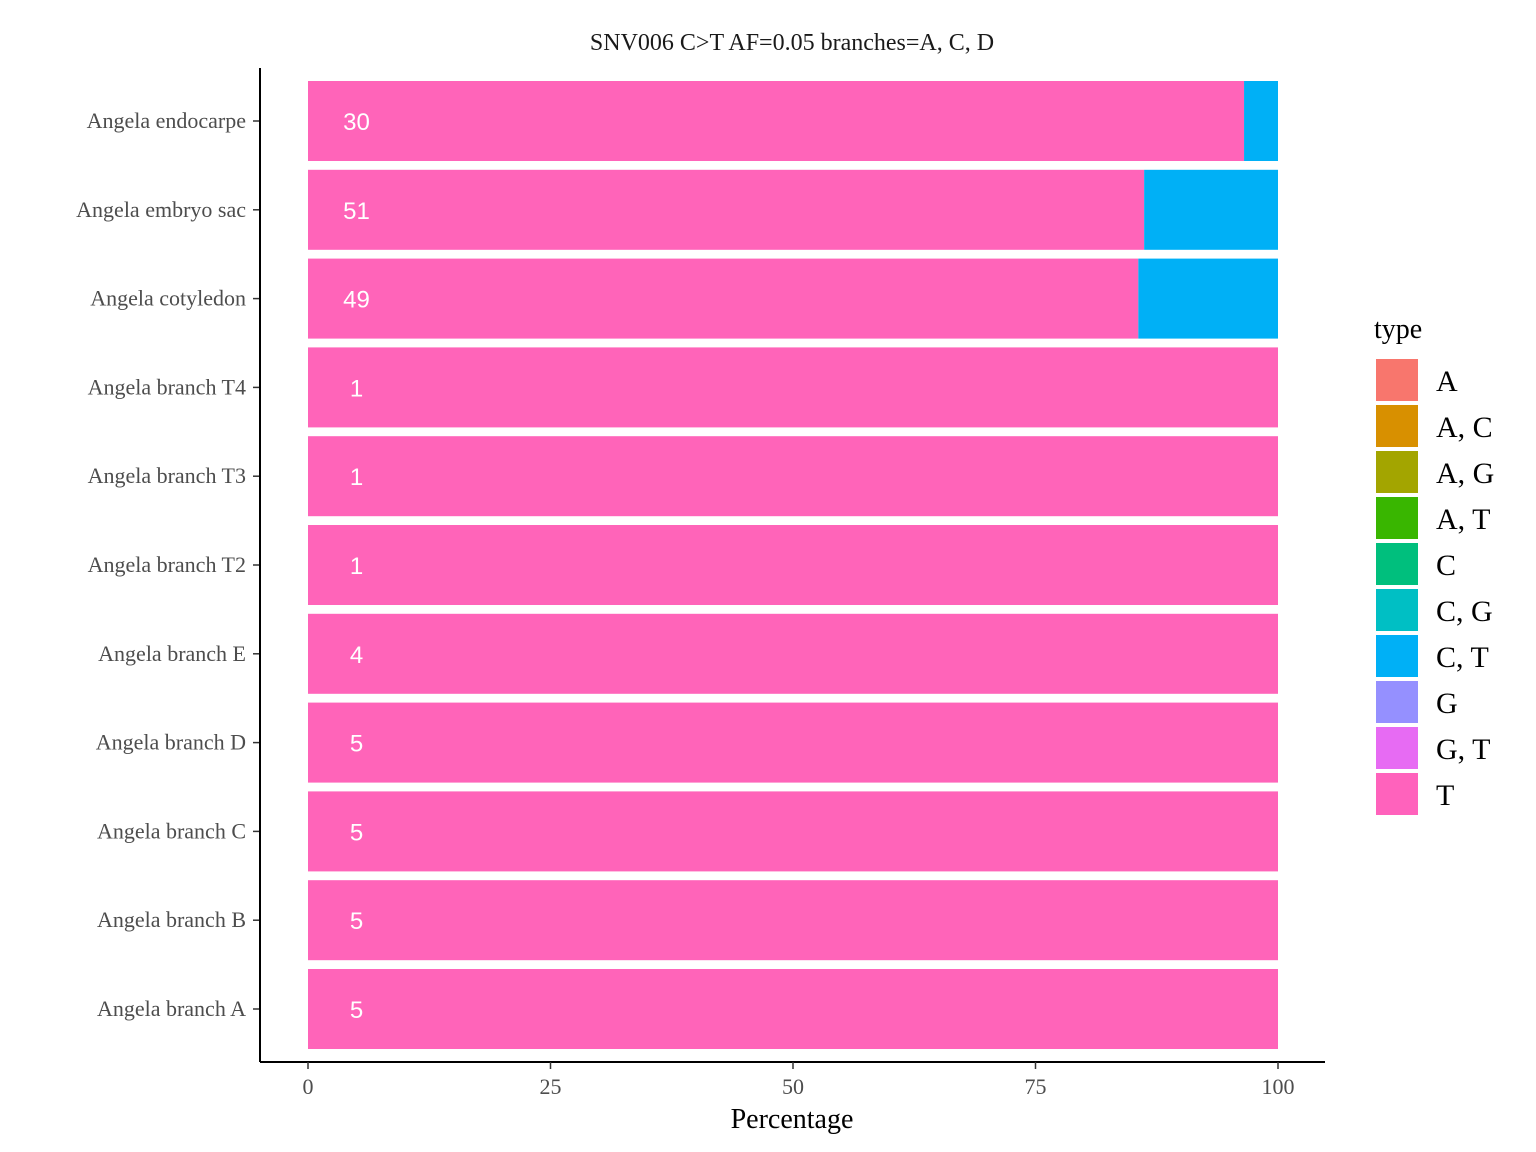 The height and width of the screenshot is (1152, 1536). I want to click on y-tick-label: Angela embryo sac, so click(161, 209).